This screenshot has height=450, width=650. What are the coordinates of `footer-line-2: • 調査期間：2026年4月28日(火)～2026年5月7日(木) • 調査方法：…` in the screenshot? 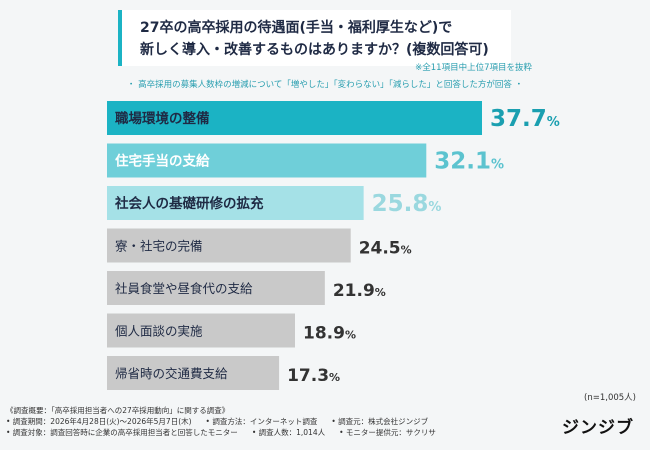 It's located at (276, 421).